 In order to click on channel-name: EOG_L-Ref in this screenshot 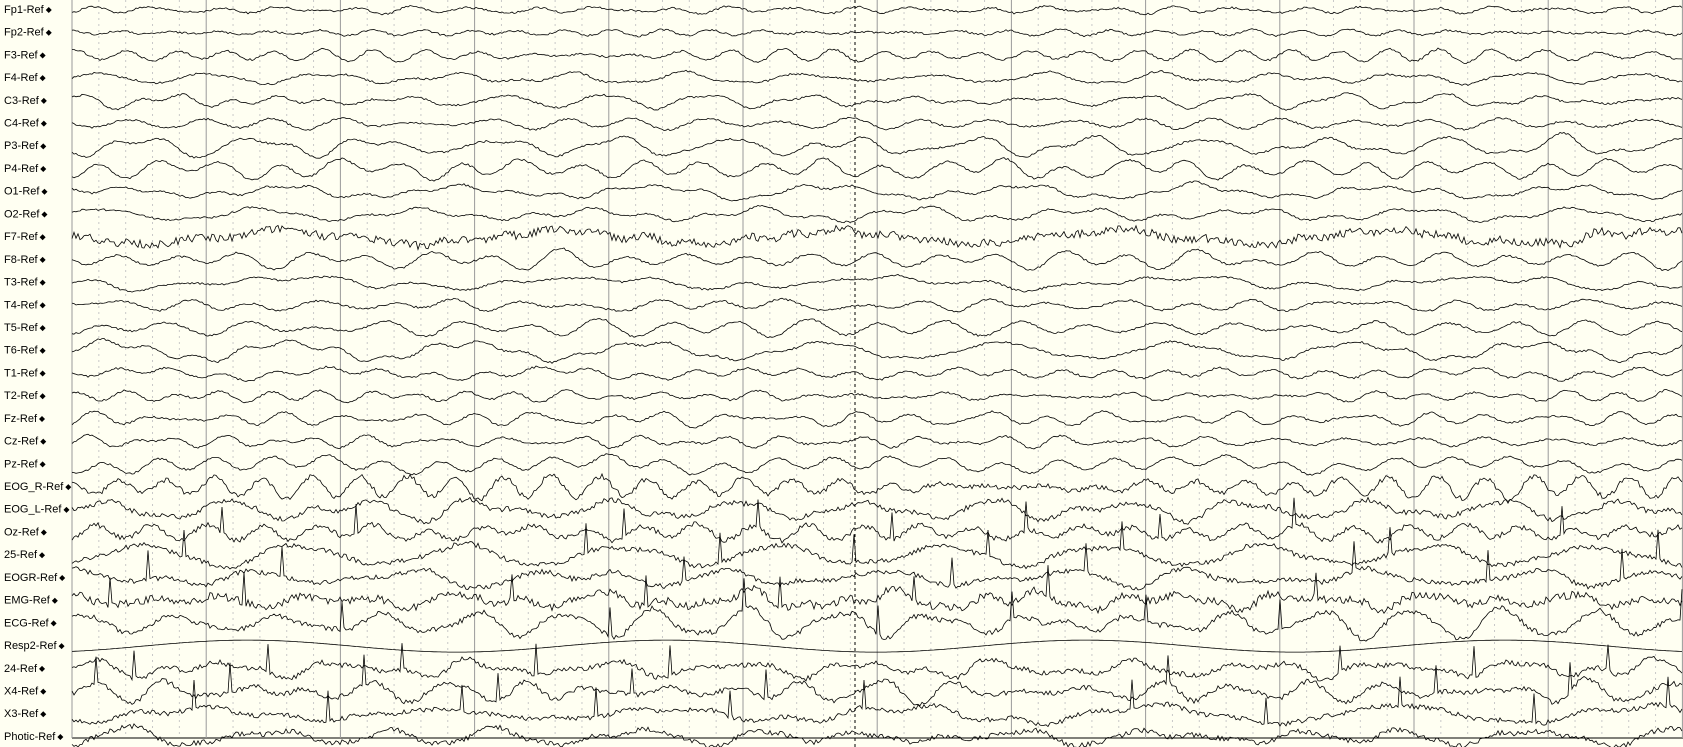, I will do `click(33, 510)`.